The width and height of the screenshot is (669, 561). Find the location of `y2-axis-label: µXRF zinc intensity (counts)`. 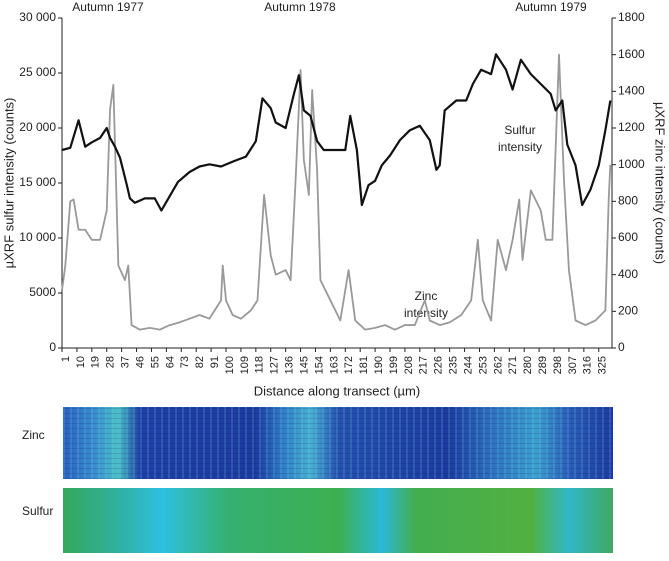

y2-axis-label: µXRF zinc intensity (counts) is located at coordinates (660, 183).